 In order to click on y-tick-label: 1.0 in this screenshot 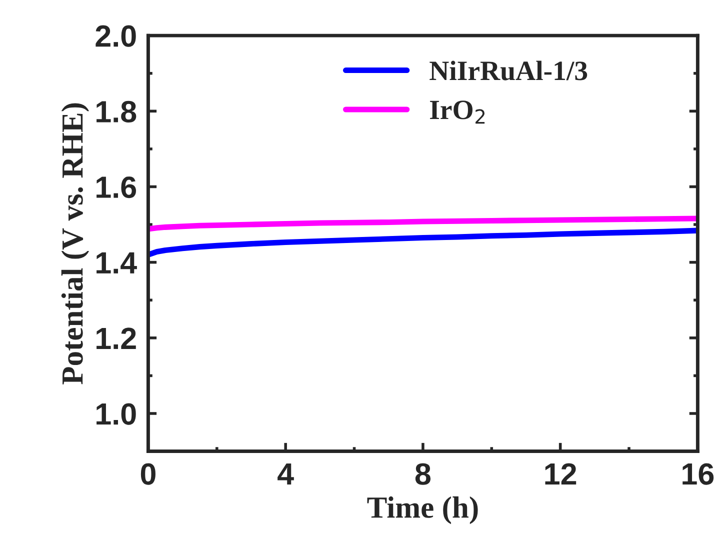, I will do `click(116, 414)`.